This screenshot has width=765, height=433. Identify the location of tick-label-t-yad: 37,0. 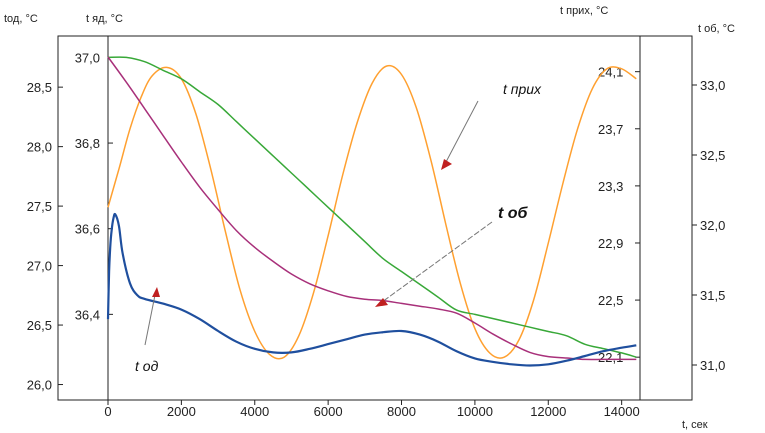
(87, 57).